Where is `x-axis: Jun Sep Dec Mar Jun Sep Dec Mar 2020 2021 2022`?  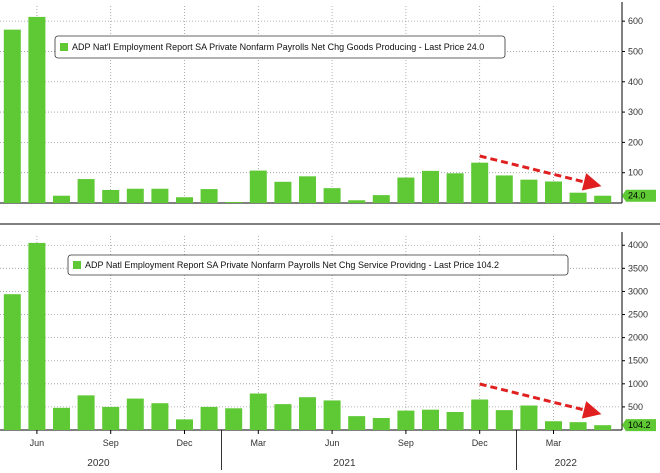
x-axis: Jun Sep Dec Mar Jun Sep Dec Mar 2020 2021 2022 is located at coordinates (304, 450).